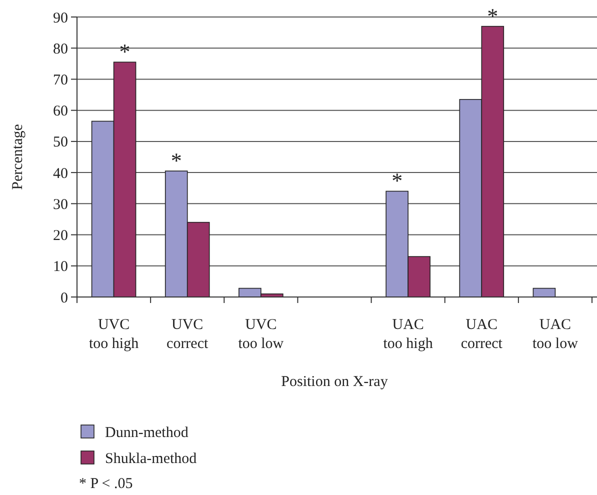 The image size is (597, 495). What do you see at coordinates (60, 18) in the screenshot?
I see `y-tick-label: 90` at bounding box center [60, 18].